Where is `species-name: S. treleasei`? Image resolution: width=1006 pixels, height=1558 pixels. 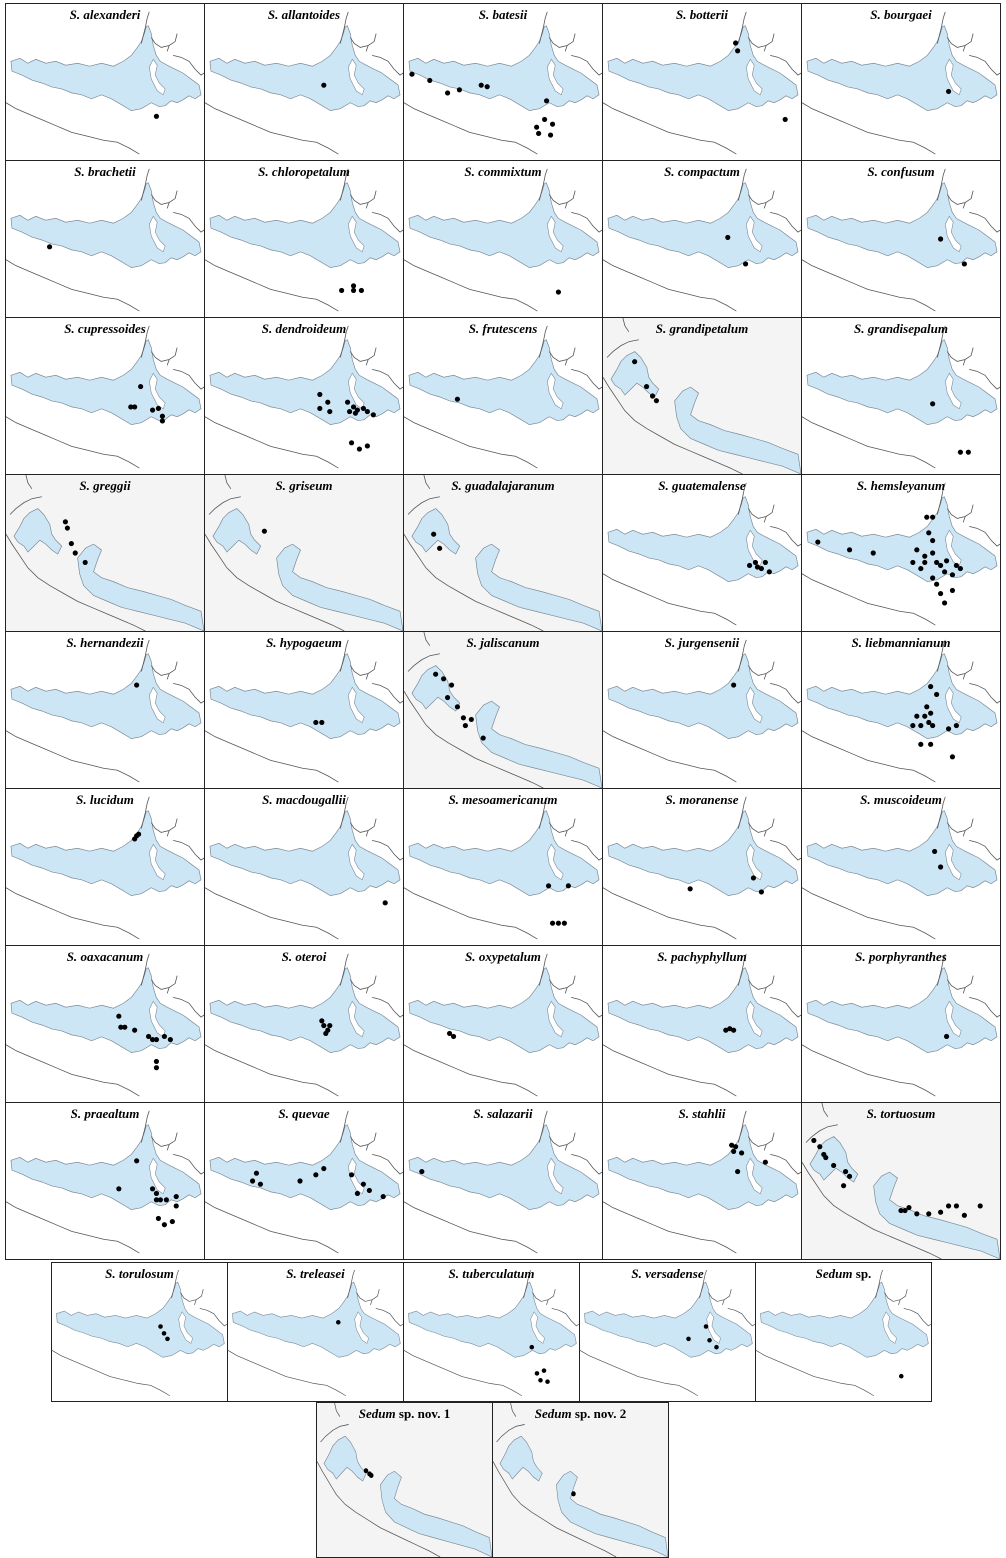
species-name: S. treleasei is located at coordinates (315, 1274).